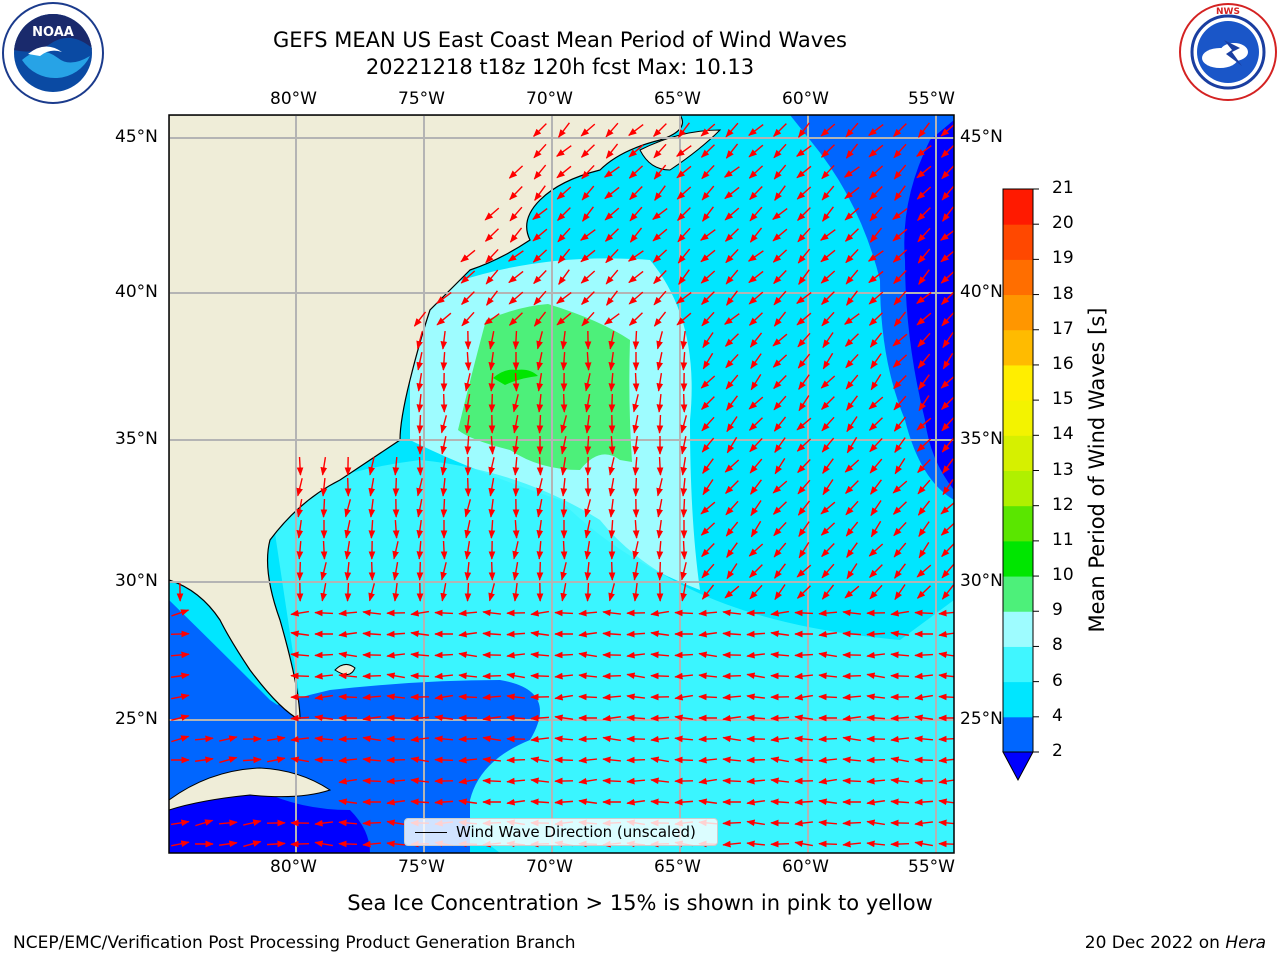  Describe the element at coordinates (549, 99) in the screenshot. I see `lon-tick-top-70w: 70°W` at that location.